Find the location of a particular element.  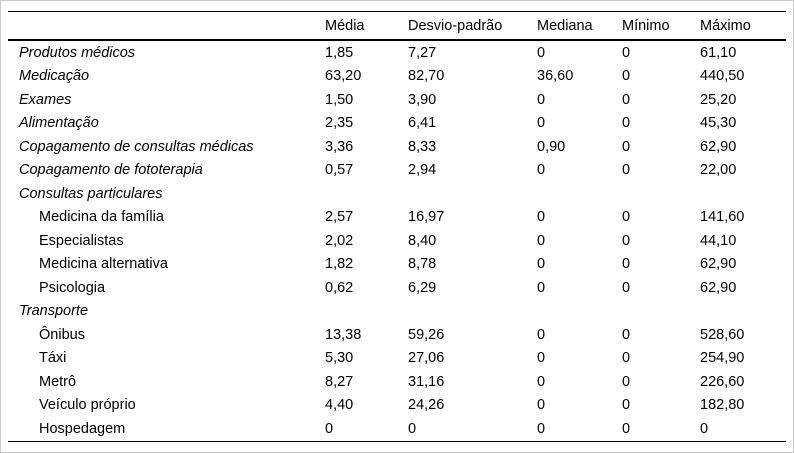

cell-maximo: 22,00 is located at coordinates (718, 170).